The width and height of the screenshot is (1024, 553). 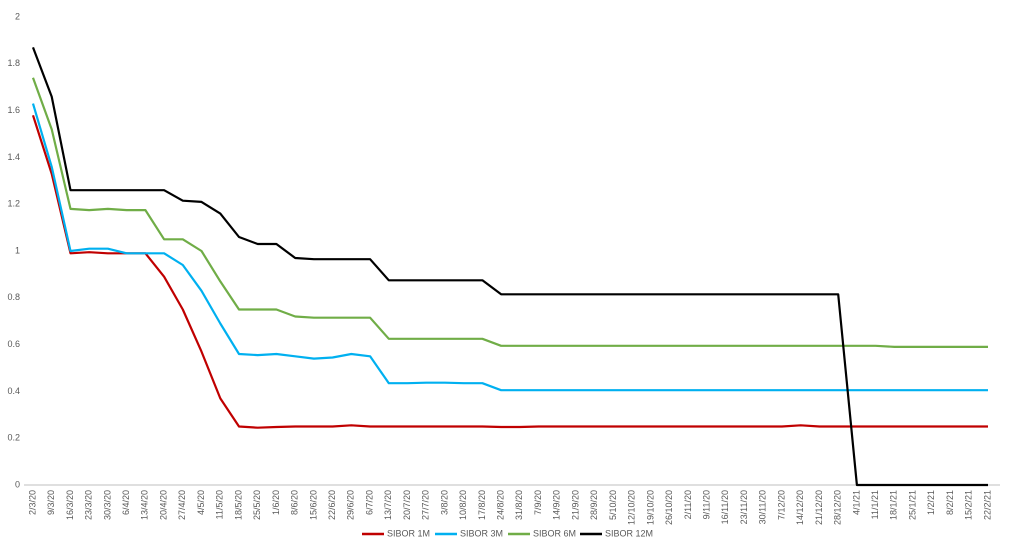 What do you see at coordinates (501, 505) in the screenshot?
I see `x-tick-label: 24/8/20` at bounding box center [501, 505].